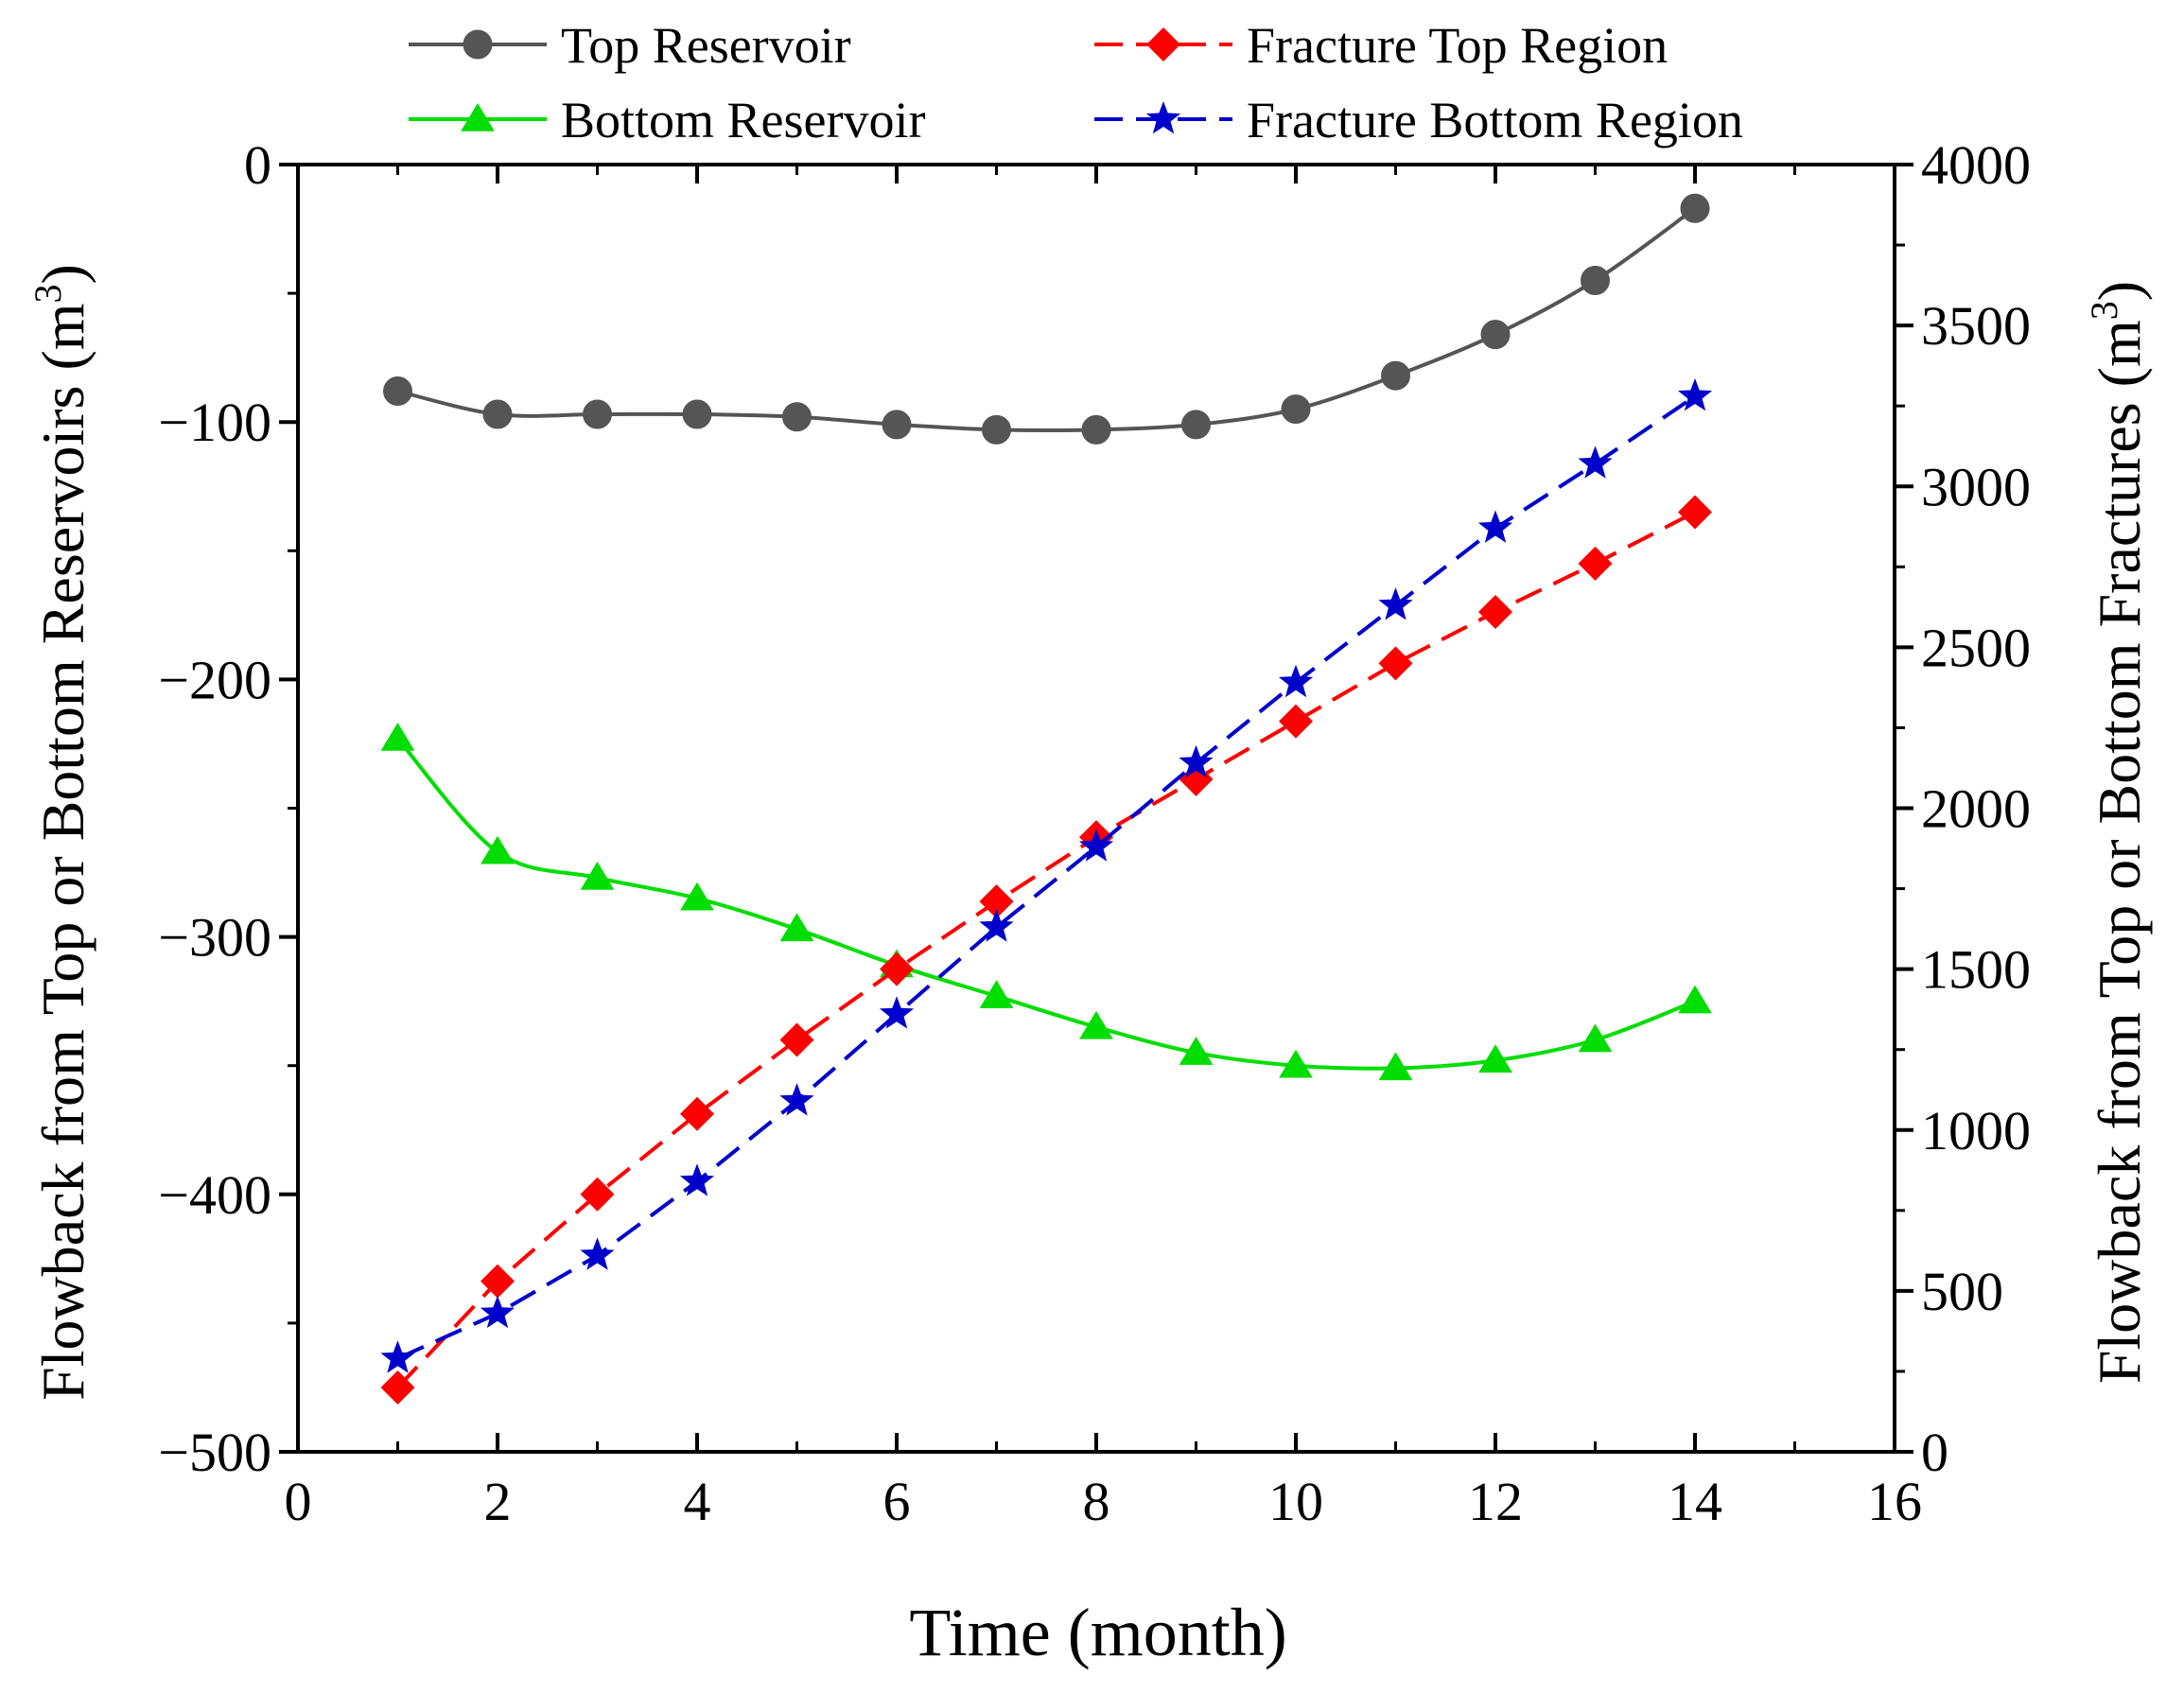 This screenshot has height=1693, width=2184. Describe the element at coordinates (1962, 1291) in the screenshot. I see `right-y-tick-label: 500` at that location.